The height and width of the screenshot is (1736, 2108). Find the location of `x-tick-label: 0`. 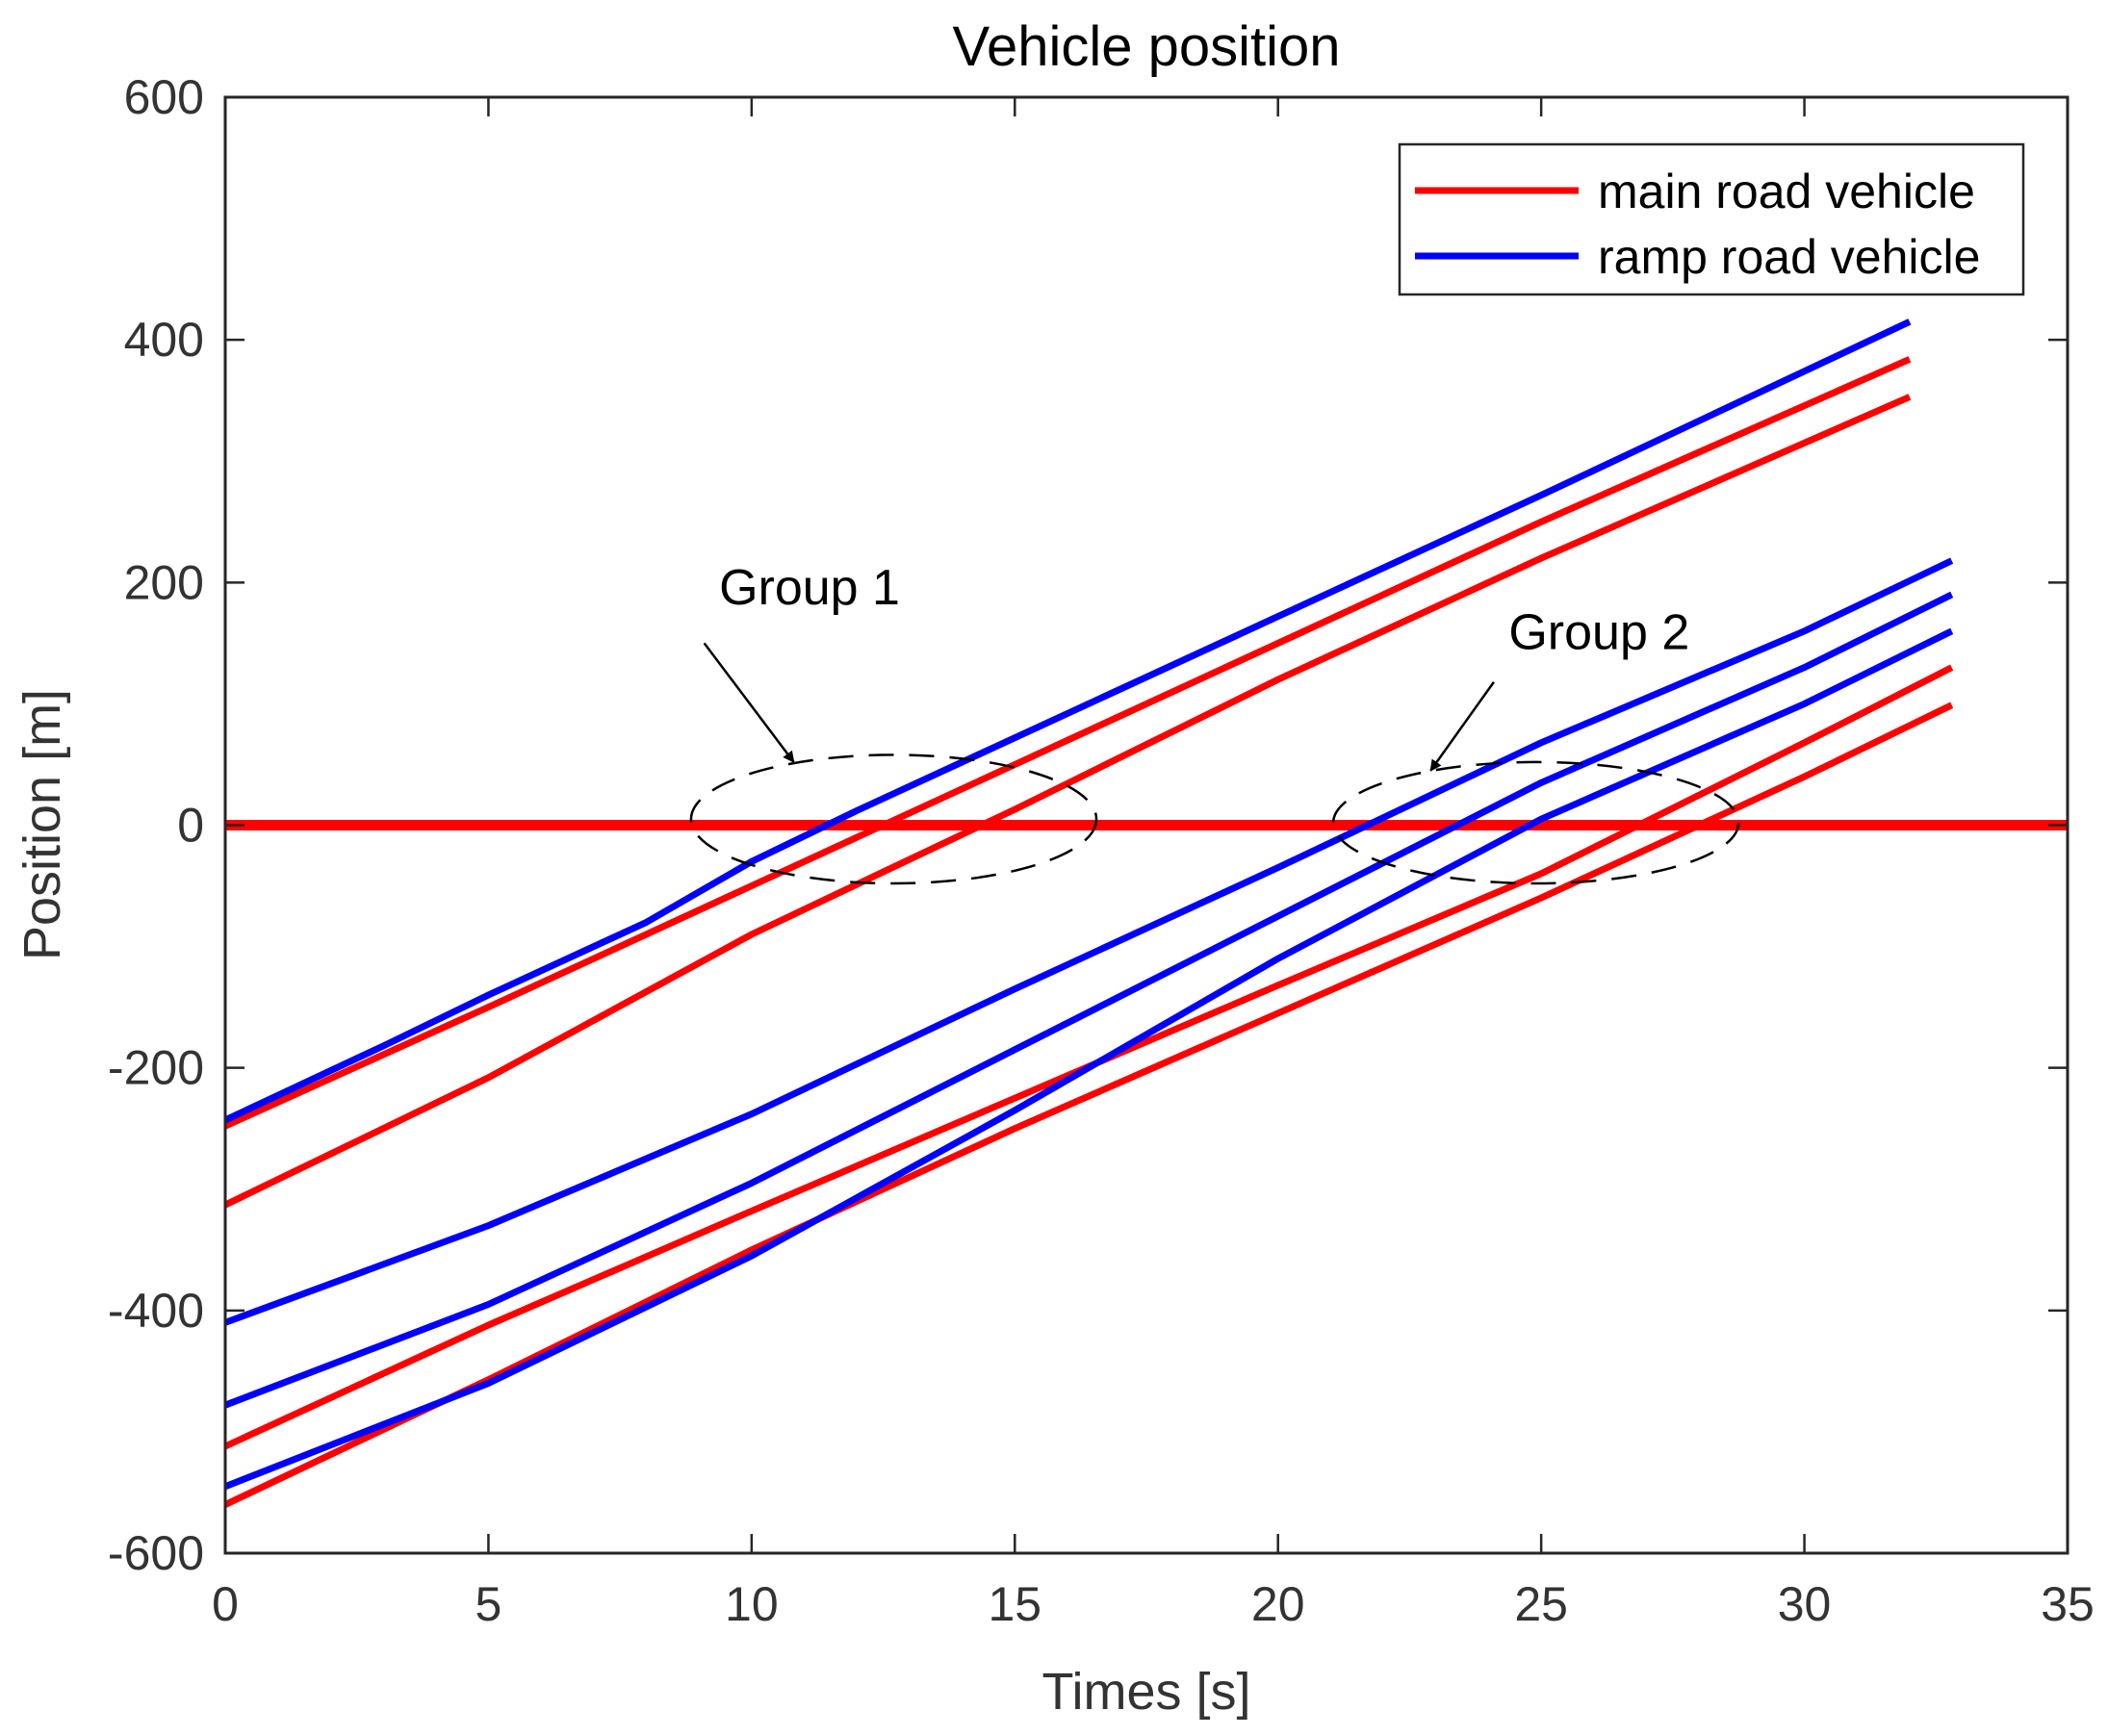

x-tick-label: 0 is located at coordinates (225, 1604).